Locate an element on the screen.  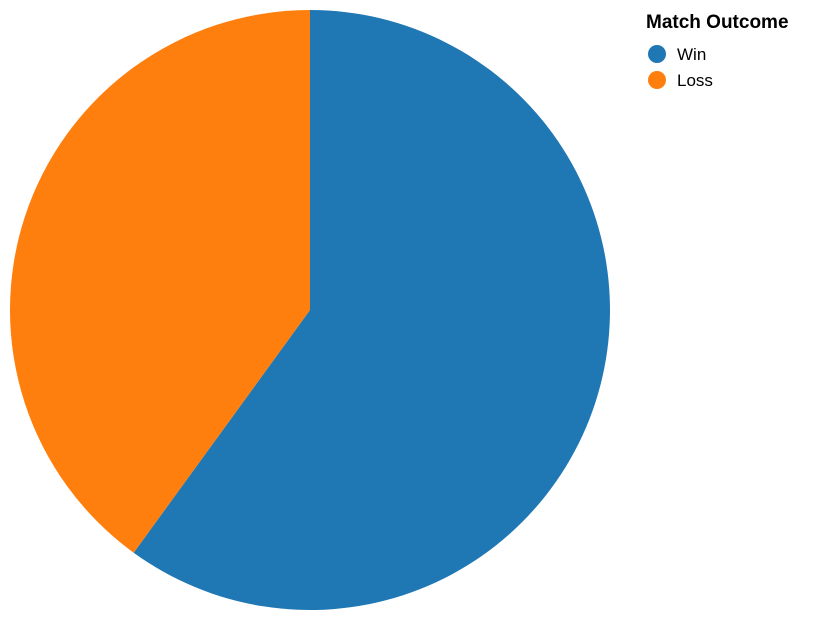
legend-label-loss: Loss is located at coordinates (695, 80).